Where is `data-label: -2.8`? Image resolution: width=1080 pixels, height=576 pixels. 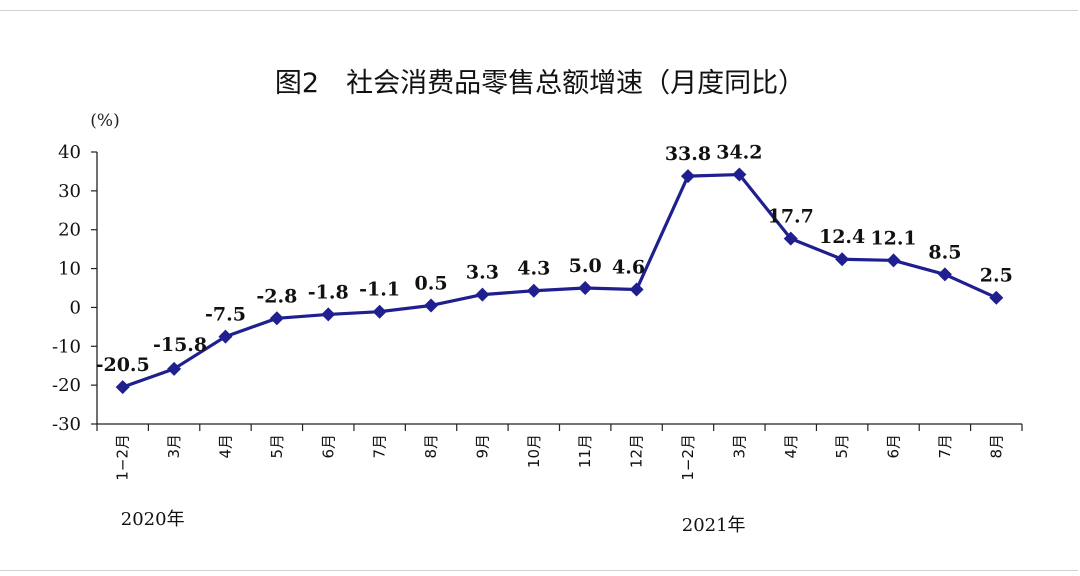 data-label: -2.8 is located at coordinates (276, 296).